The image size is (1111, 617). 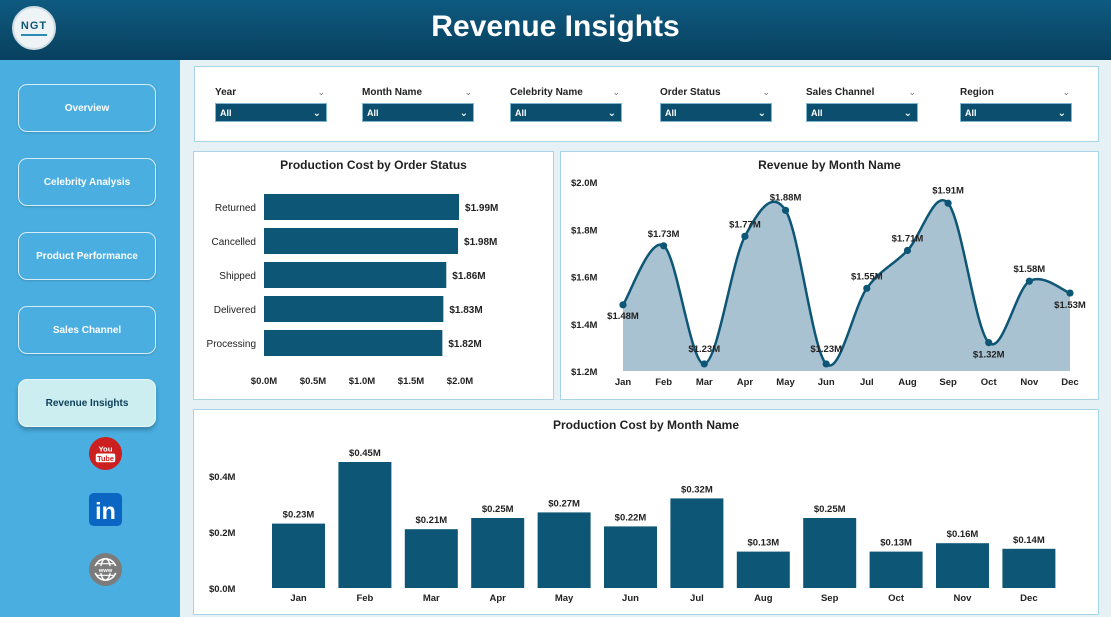 What do you see at coordinates (235, 310) in the screenshot?
I see `category-label: Delivered` at bounding box center [235, 310].